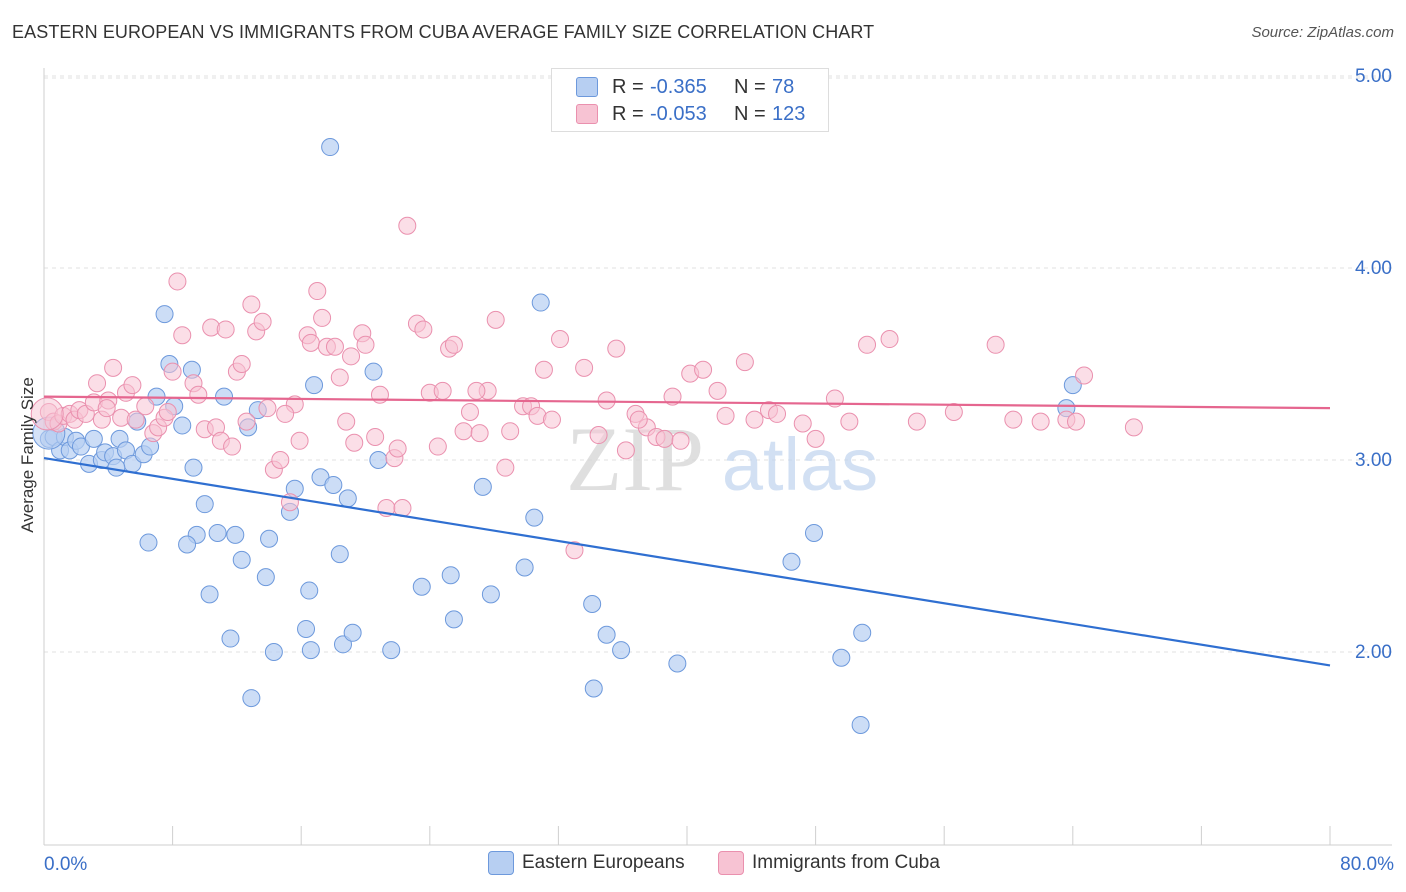 The width and height of the screenshot is (1406, 892). I want to click on legend-row-cuba: R = -0.053 N = 123, so click(690, 114).